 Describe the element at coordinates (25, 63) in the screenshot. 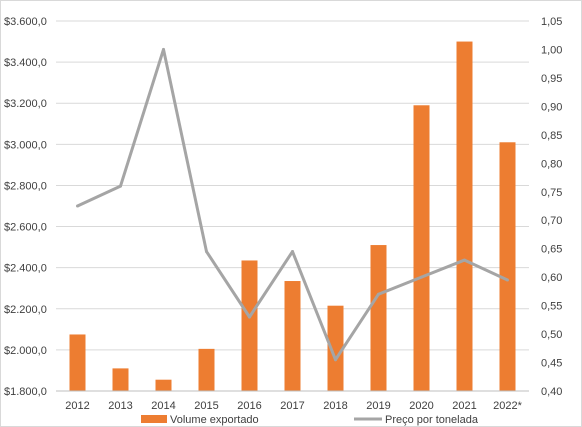

I see `y-left-tick-label: $3.400,0` at that location.